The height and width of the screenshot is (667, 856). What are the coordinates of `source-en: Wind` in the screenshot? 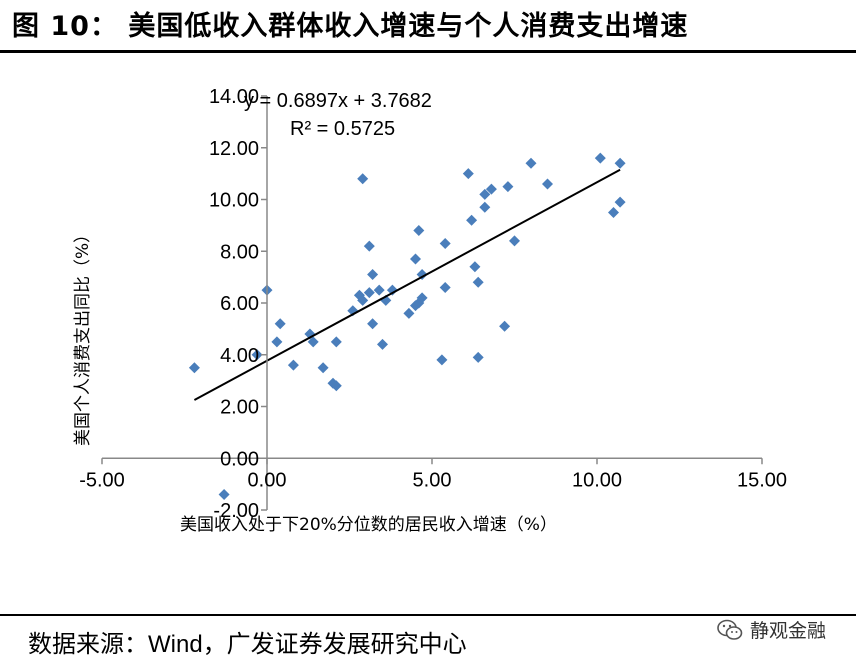 It's located at (175, 644).